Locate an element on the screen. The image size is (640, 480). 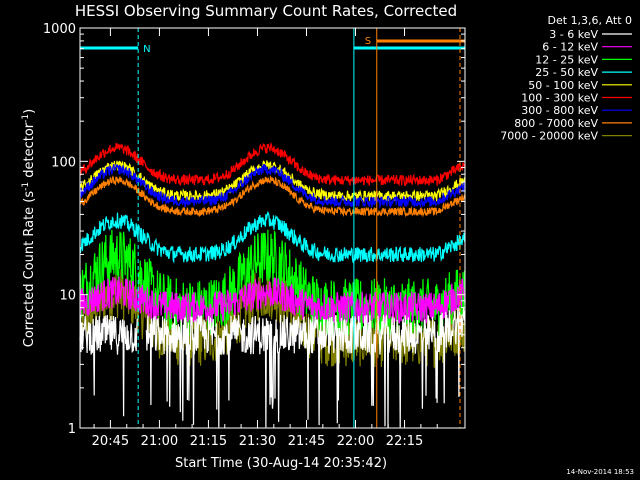
legend-label-800-7000-kev: 800 - 7000 keV is located at coordinates (556, 123).